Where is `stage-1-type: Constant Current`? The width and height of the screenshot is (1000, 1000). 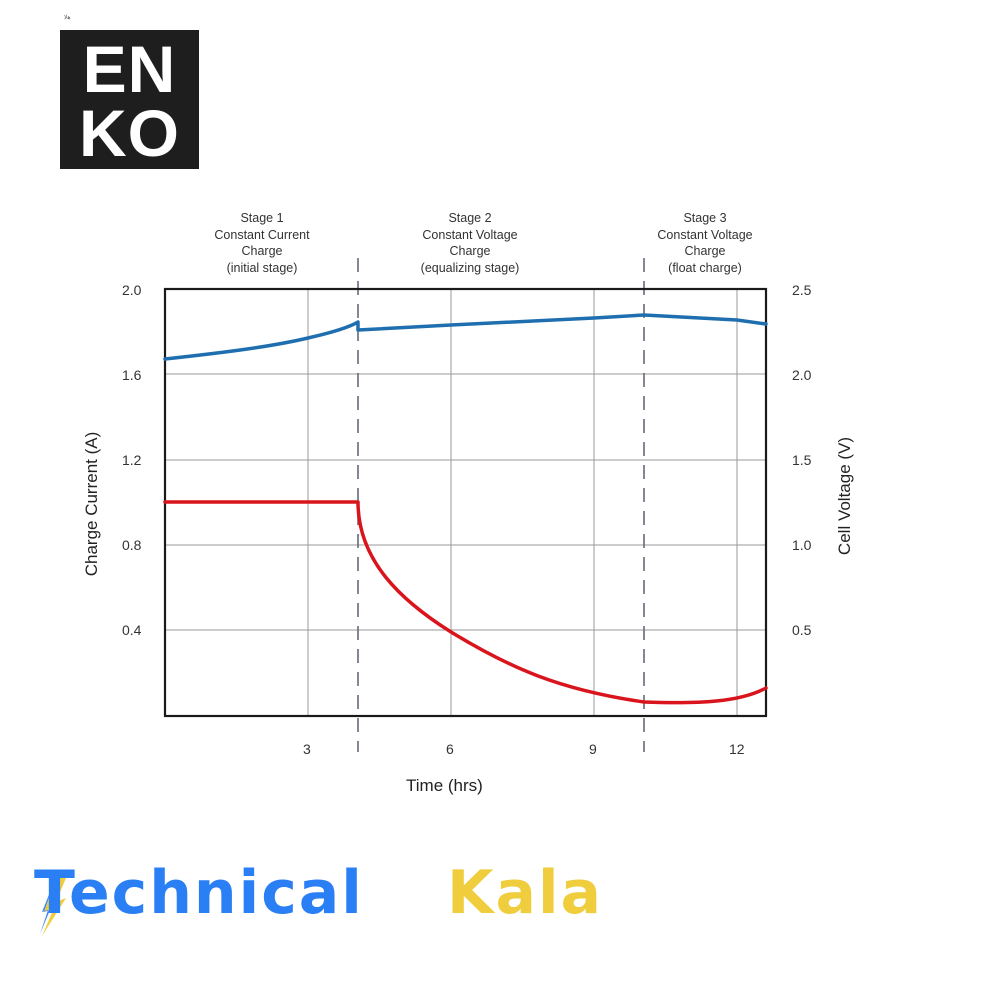
stage-1-type: Constant Current is located at coordinates (262, 234).